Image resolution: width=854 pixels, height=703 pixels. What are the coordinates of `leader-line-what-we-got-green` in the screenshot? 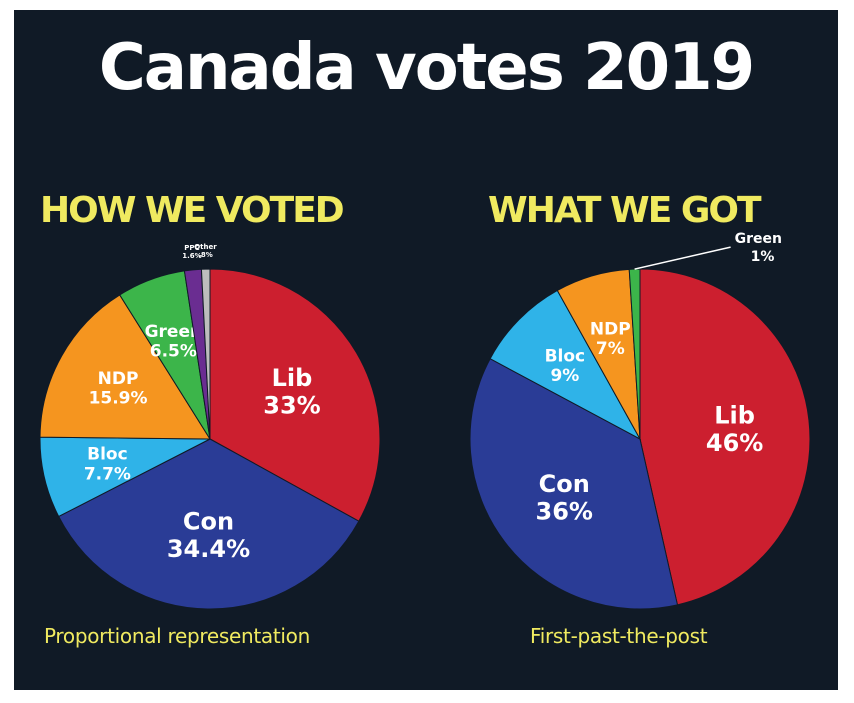 It's located at (682, 258).